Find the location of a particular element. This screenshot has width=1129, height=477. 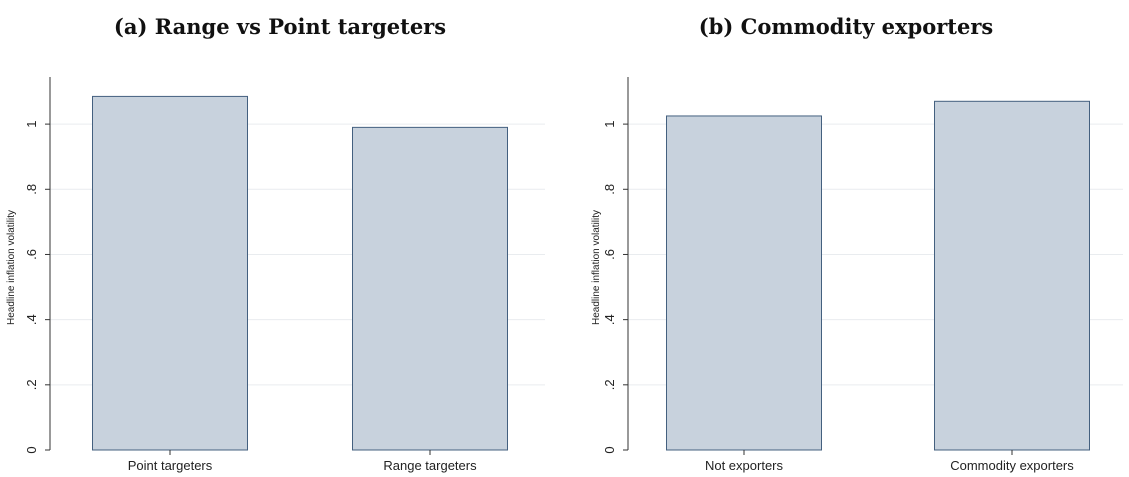

x-category-label: Point targeters is located at coordinates (170, 465).